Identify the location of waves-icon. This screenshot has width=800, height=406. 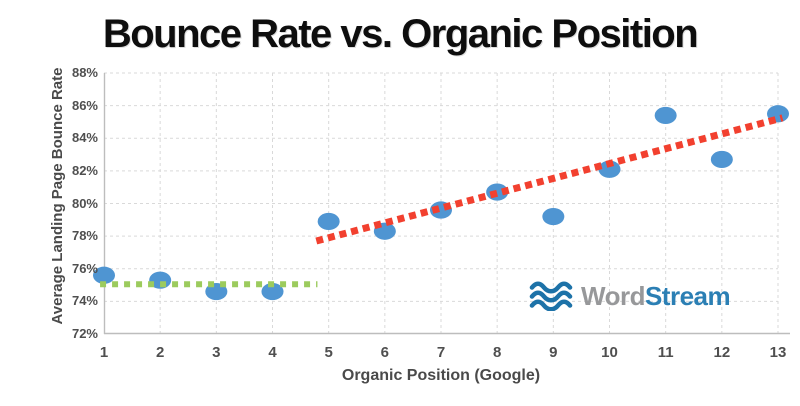
(551, 296).